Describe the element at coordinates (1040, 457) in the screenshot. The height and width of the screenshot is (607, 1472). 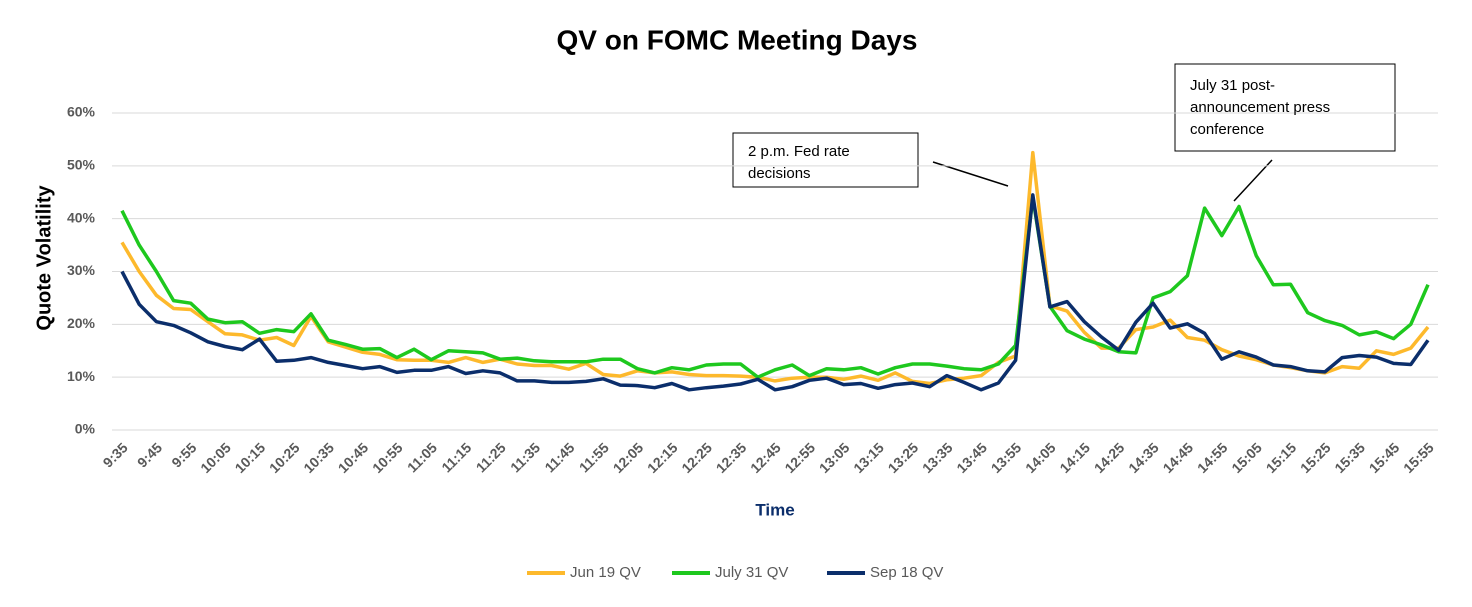
I see `x-tick-label: 14:05` at that location.